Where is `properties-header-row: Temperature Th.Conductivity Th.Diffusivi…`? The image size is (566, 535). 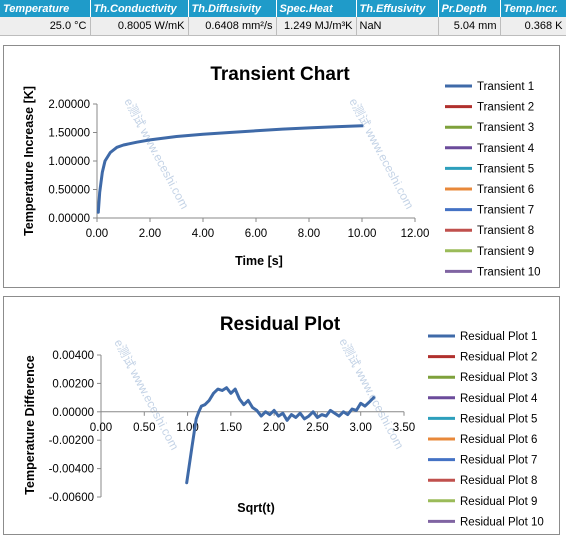 properties-header-row: Temperature Th.Conductivity Th.Diffusivi… is located at coordinates (283, 8).